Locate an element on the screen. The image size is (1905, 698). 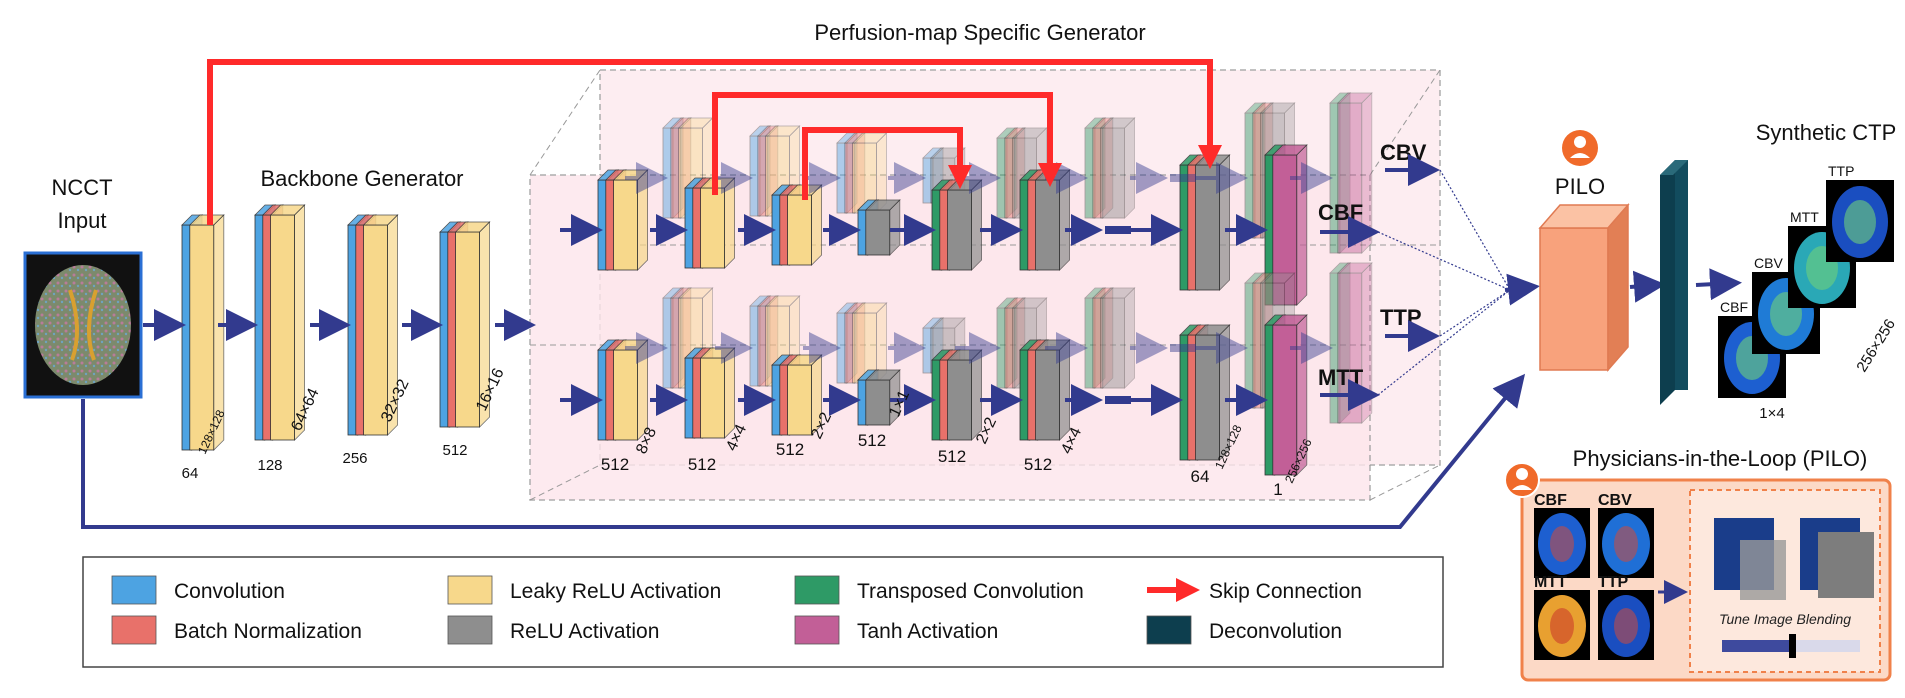
legend-label: Leaky ReLU Activation is located at coordinates (615, 591).